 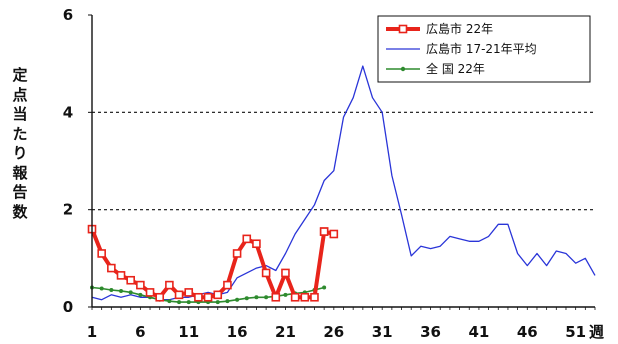 I want to click on y-tick-label: 4, so click(x=68, y=112).